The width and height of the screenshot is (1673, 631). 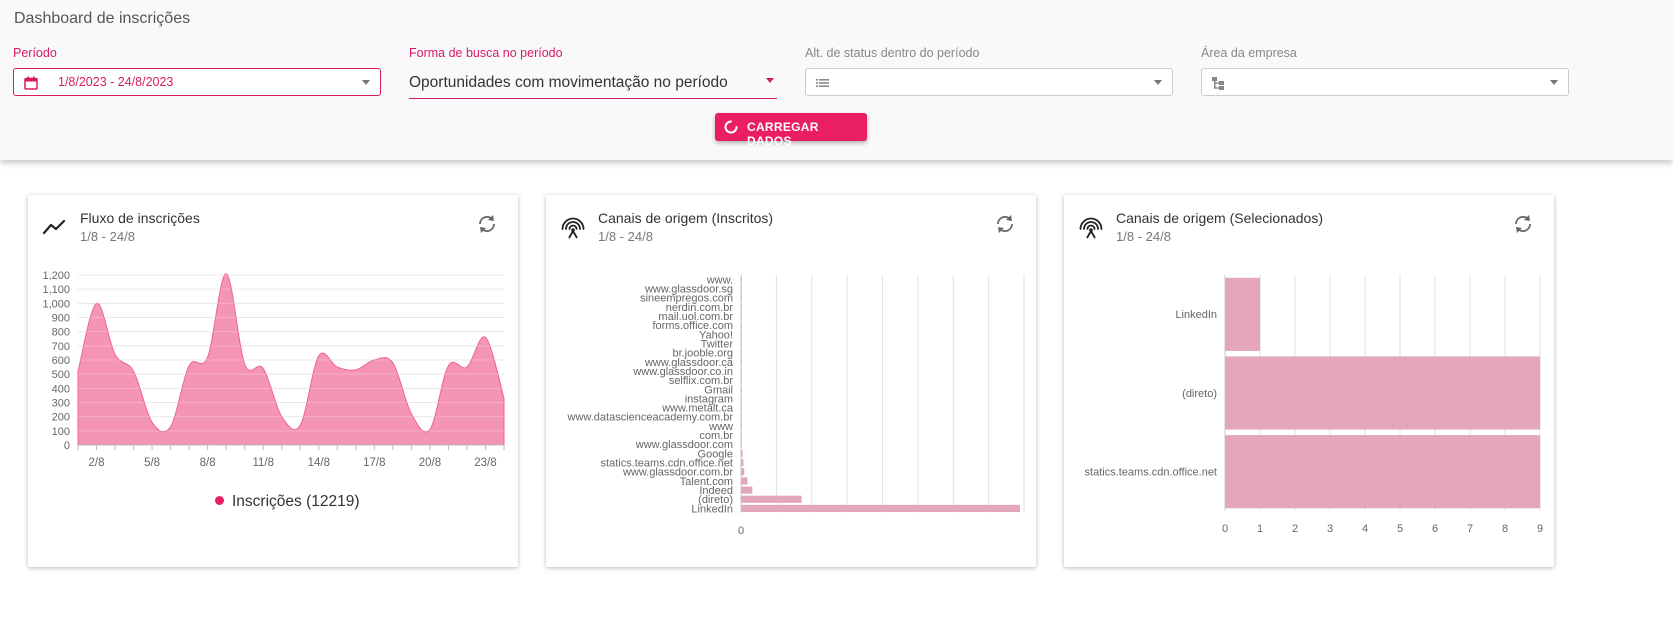 What do you see at coordinates (689, 363) in the screenshot?
I see `category-label: www.glassdoor.ca` at bounding box center [689, 363].